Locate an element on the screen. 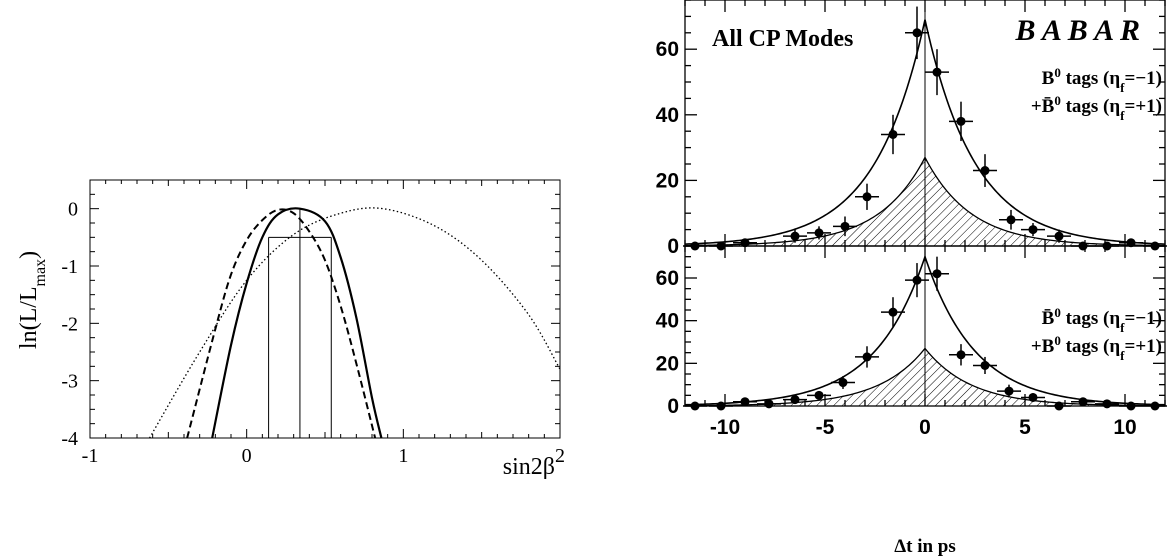 The width and height of the screenshot is (1174, 556). bot-y-tick-label: 60 is located at coordinates (667, 278).